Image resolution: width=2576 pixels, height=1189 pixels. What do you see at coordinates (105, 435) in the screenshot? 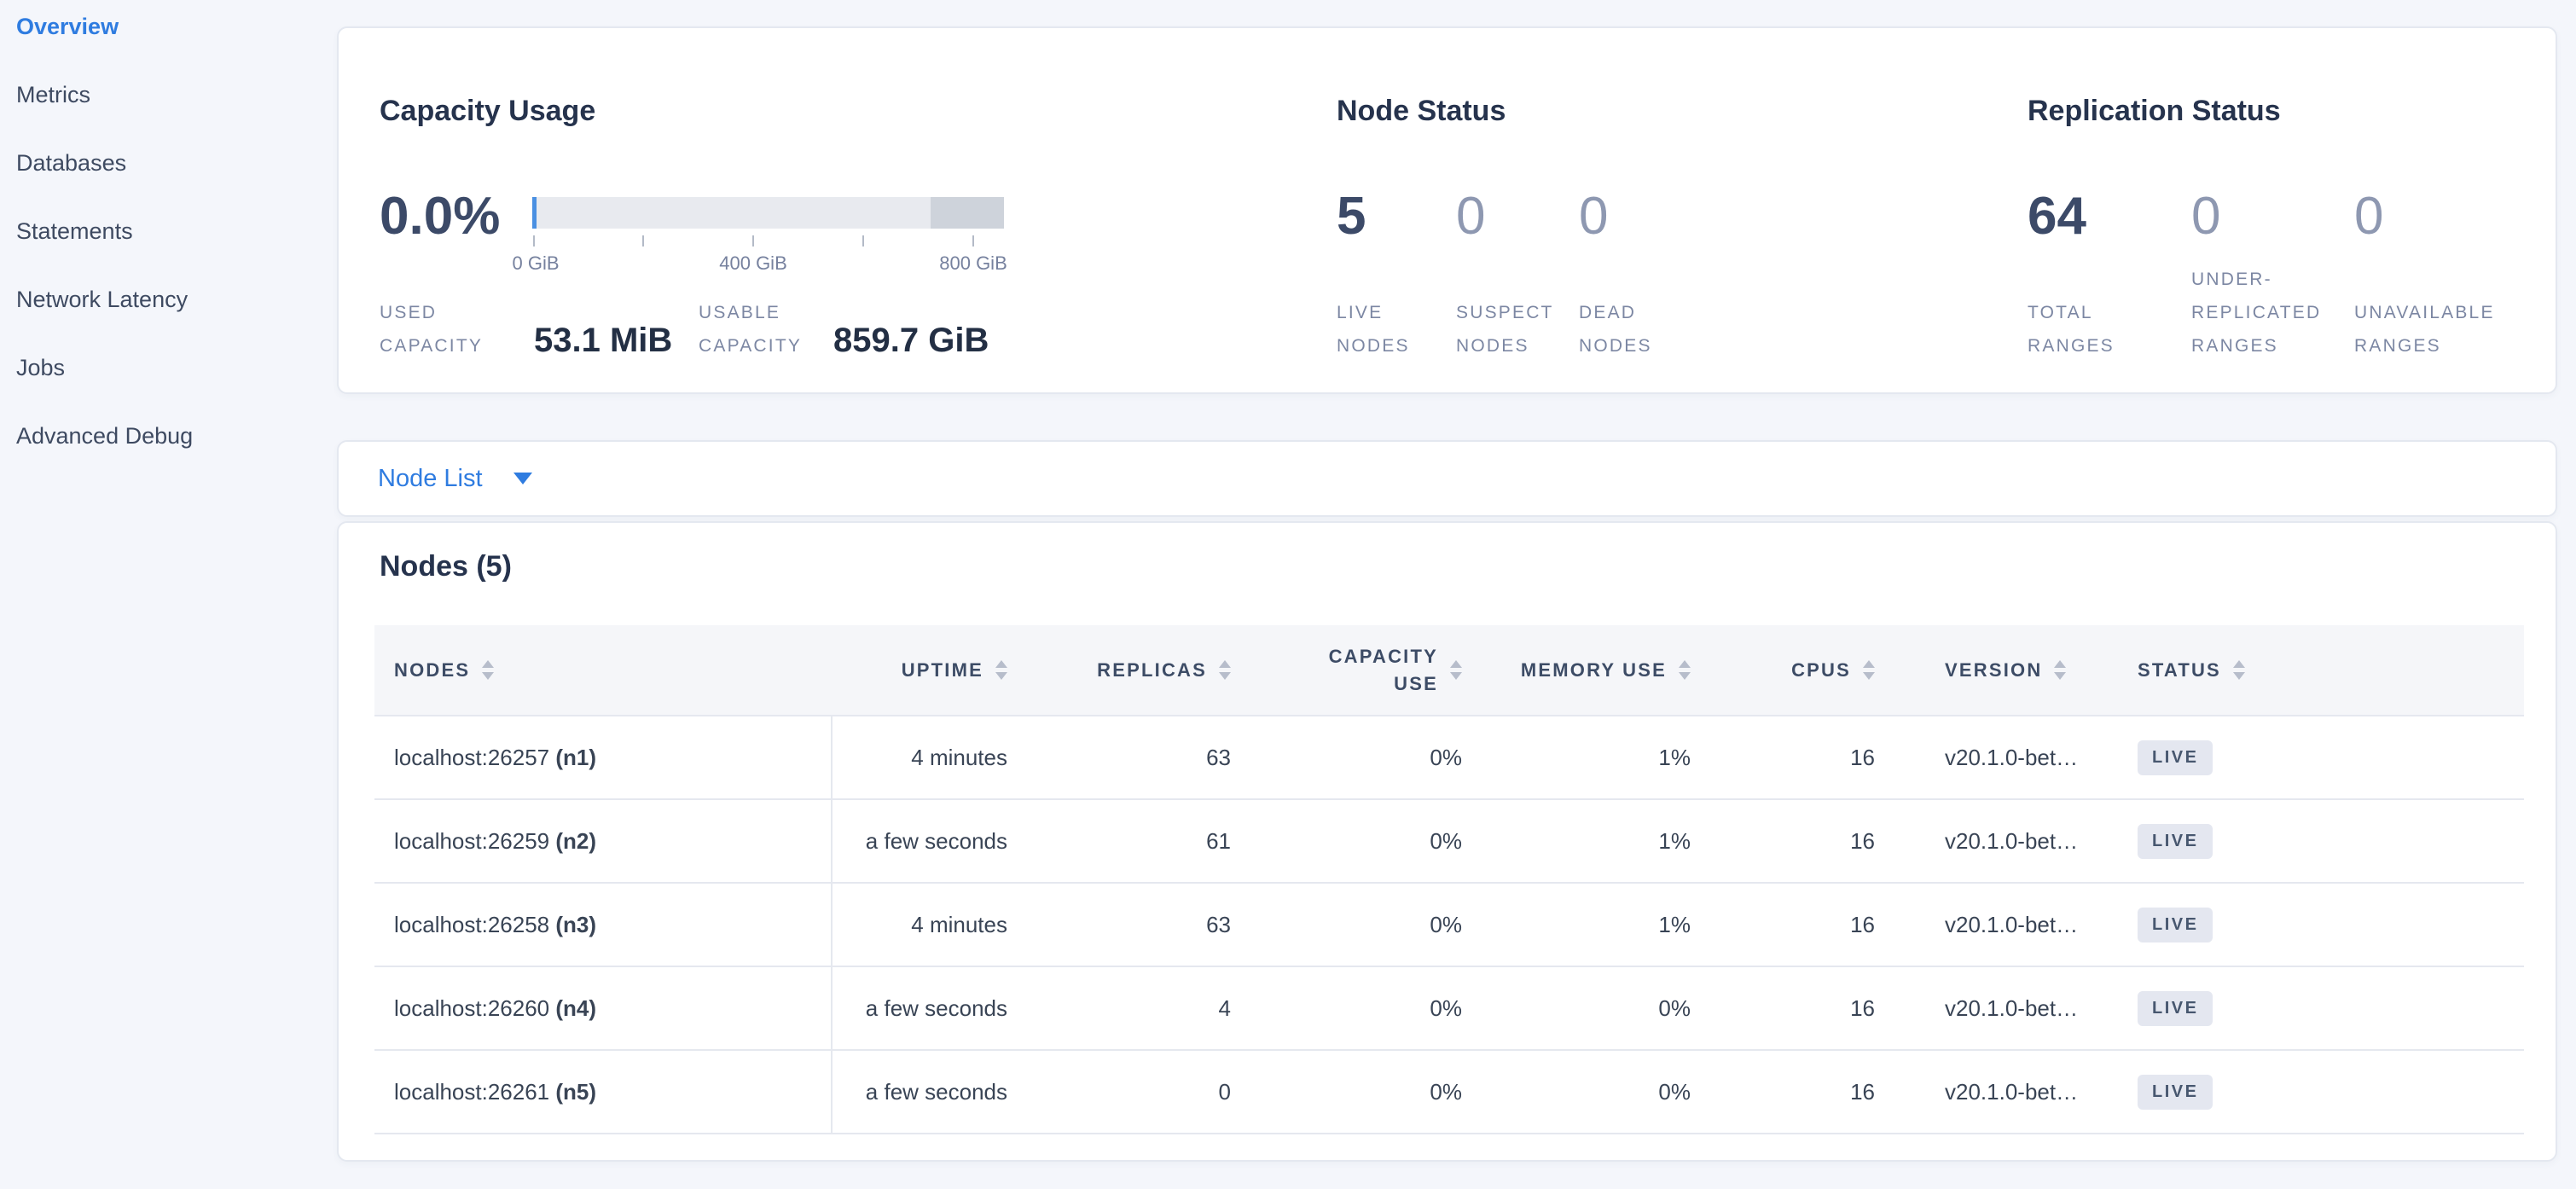
I see `sidebar-item-advanced-debug: Advanced Debug` at bounding box center [105, 435].